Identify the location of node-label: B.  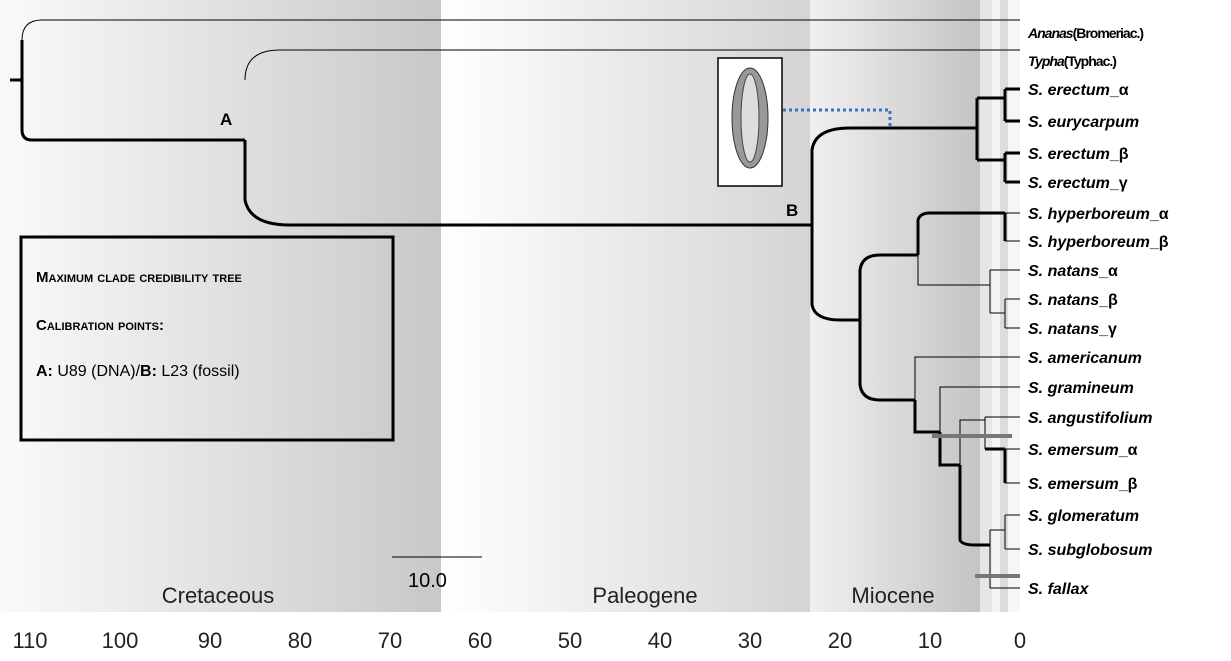
(792, 210).